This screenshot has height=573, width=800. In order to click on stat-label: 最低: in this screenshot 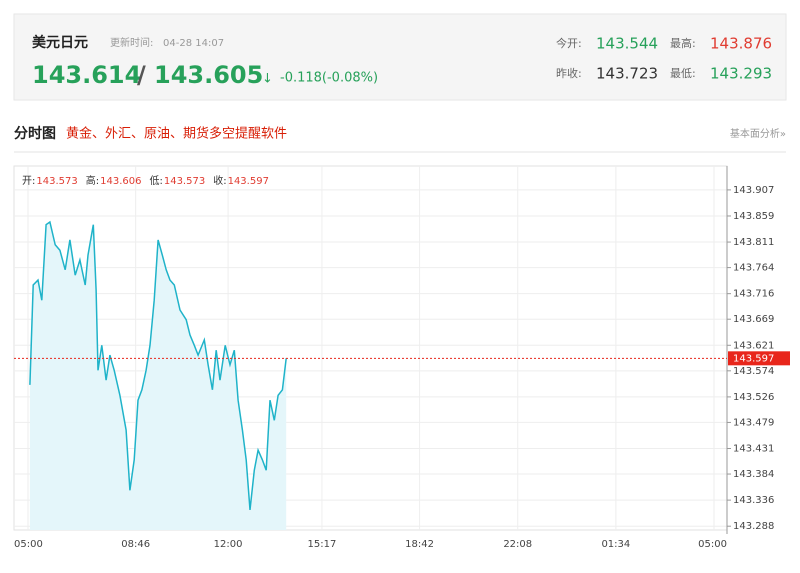, I will do `click(683, 73)`.